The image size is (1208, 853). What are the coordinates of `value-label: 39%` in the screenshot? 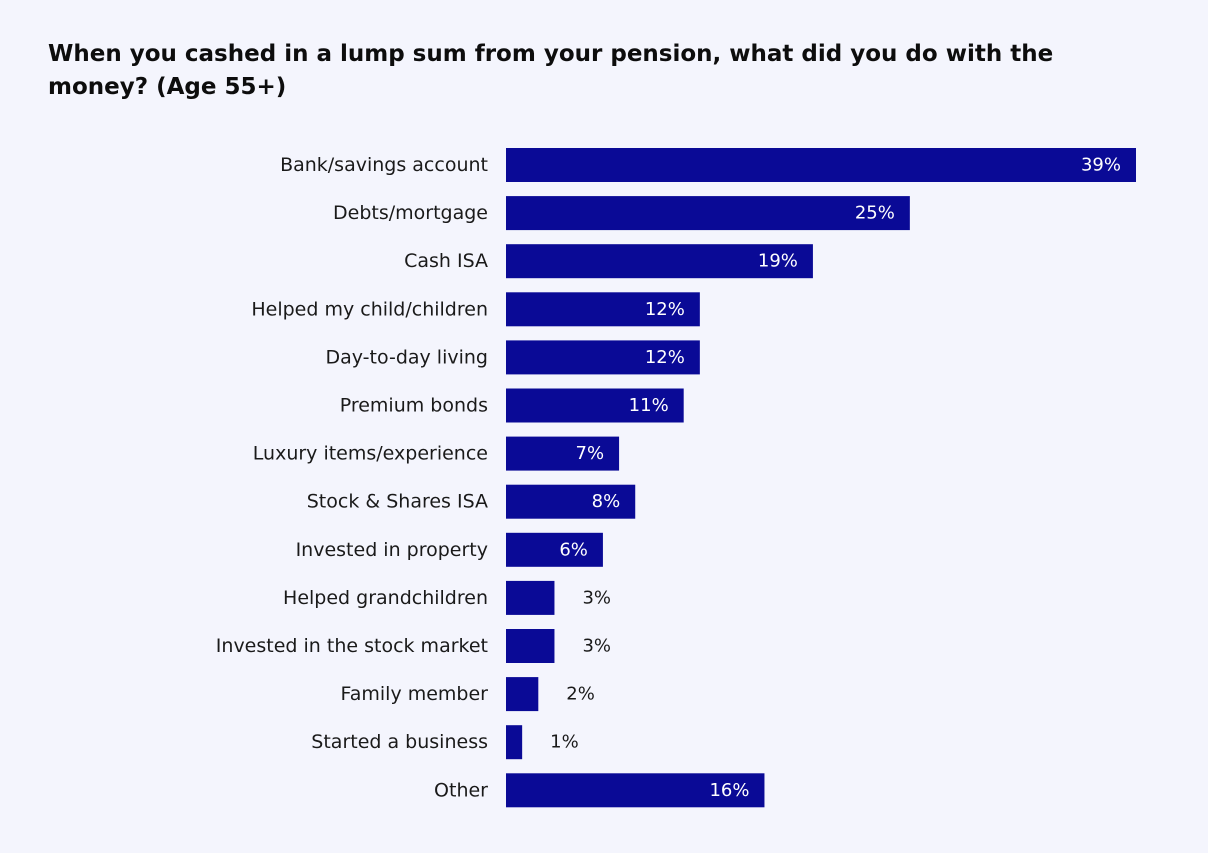 It's located at (1101, 165).